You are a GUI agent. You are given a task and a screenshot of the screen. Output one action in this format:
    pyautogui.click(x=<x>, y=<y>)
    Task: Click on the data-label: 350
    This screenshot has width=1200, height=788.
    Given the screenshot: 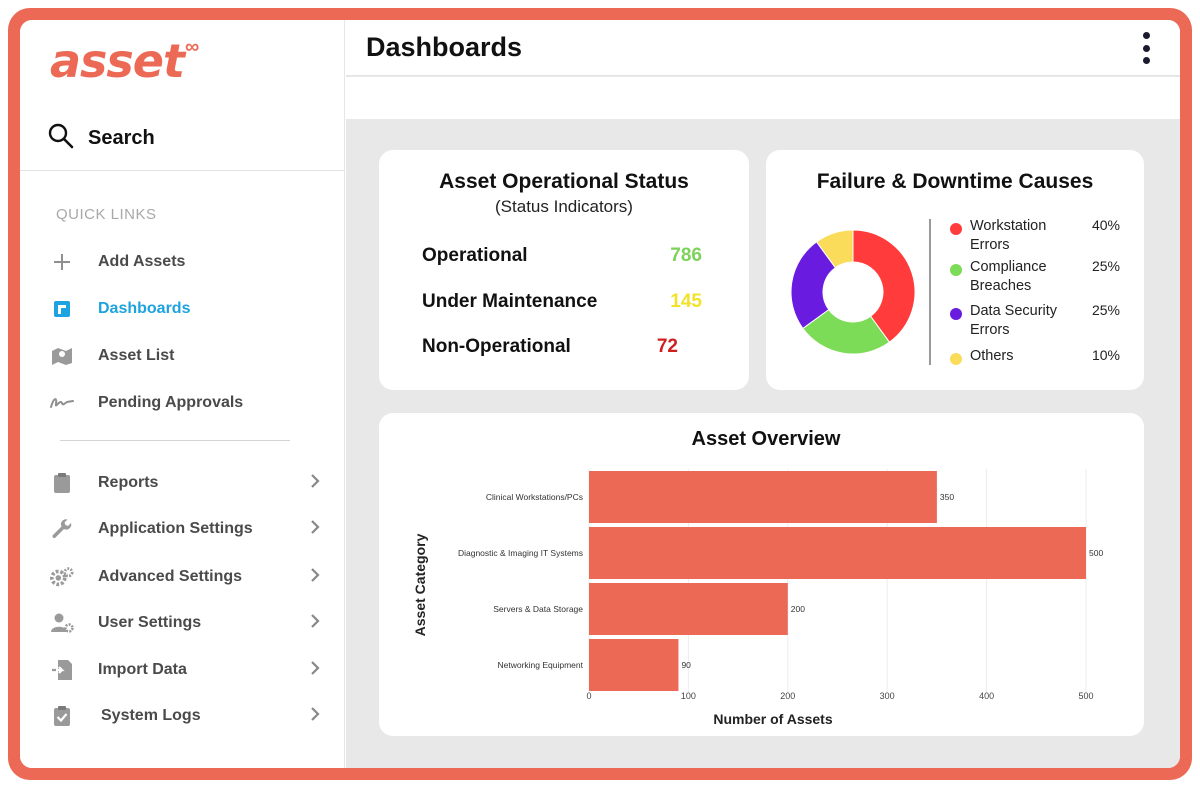 What is the action you would take?
    pyautogui.click(x=947, y=497)
    